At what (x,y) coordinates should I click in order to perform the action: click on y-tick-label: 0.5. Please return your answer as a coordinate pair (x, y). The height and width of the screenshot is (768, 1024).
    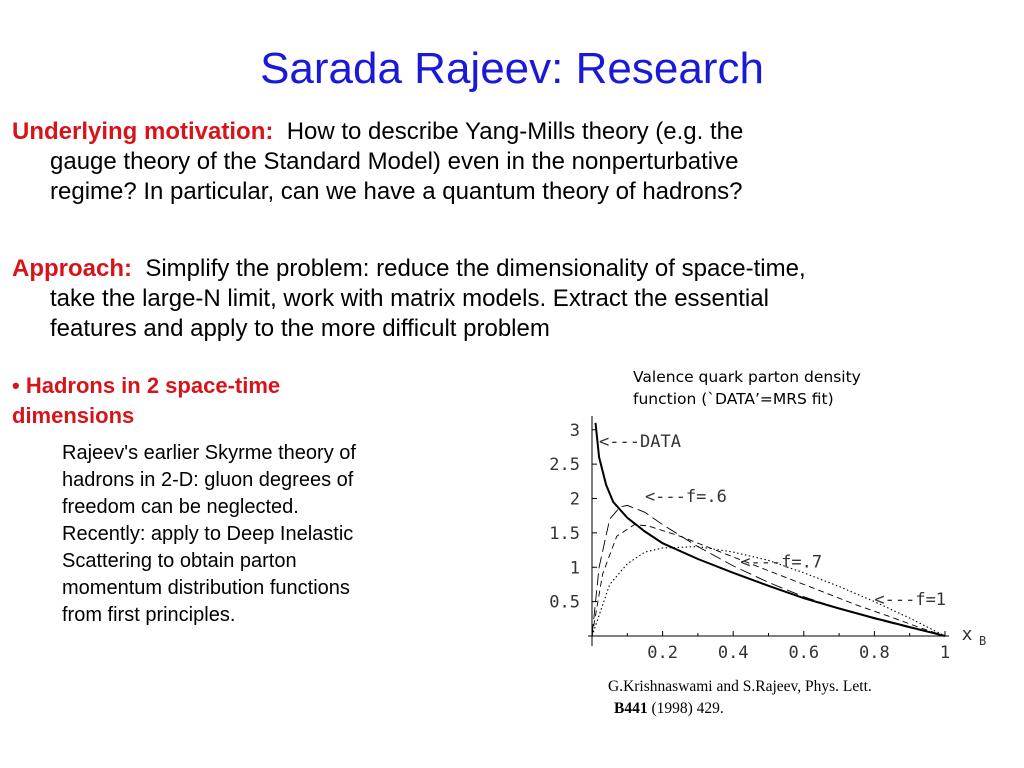
    Looking at the image, I should click on (564, 603).